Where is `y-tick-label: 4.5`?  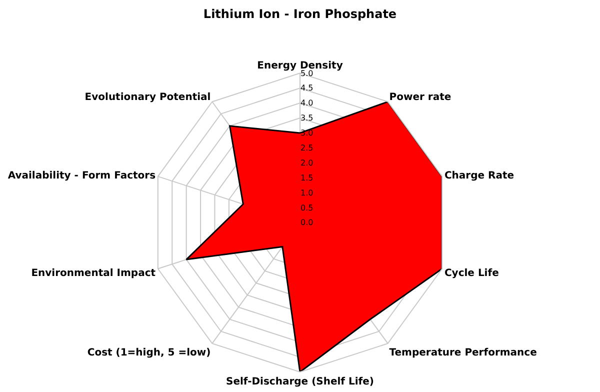
y-tick-label: 4.5 is located at coordinates (307, 88).